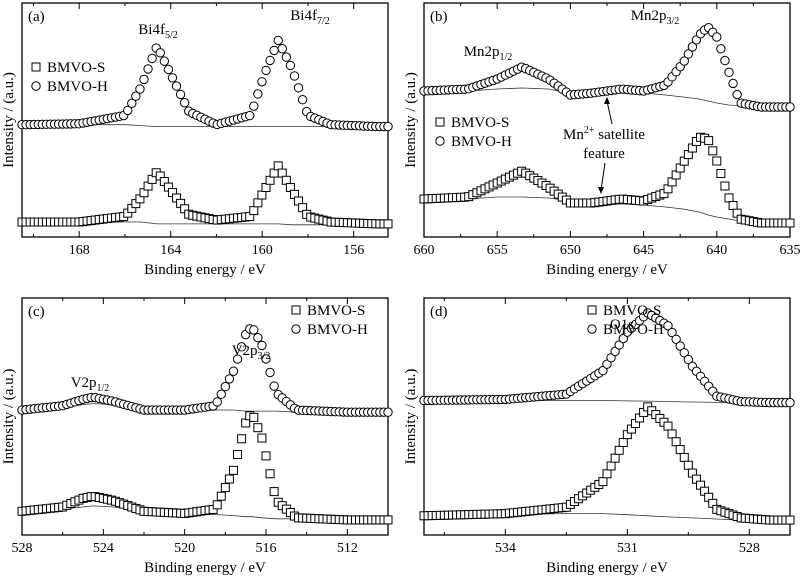 Image resolution: width=800 pixels, height=582 pixels. Describe the element at coordinates (303, 16) in the screenshot. I see `peak-label-base: Bi4f` at that location.